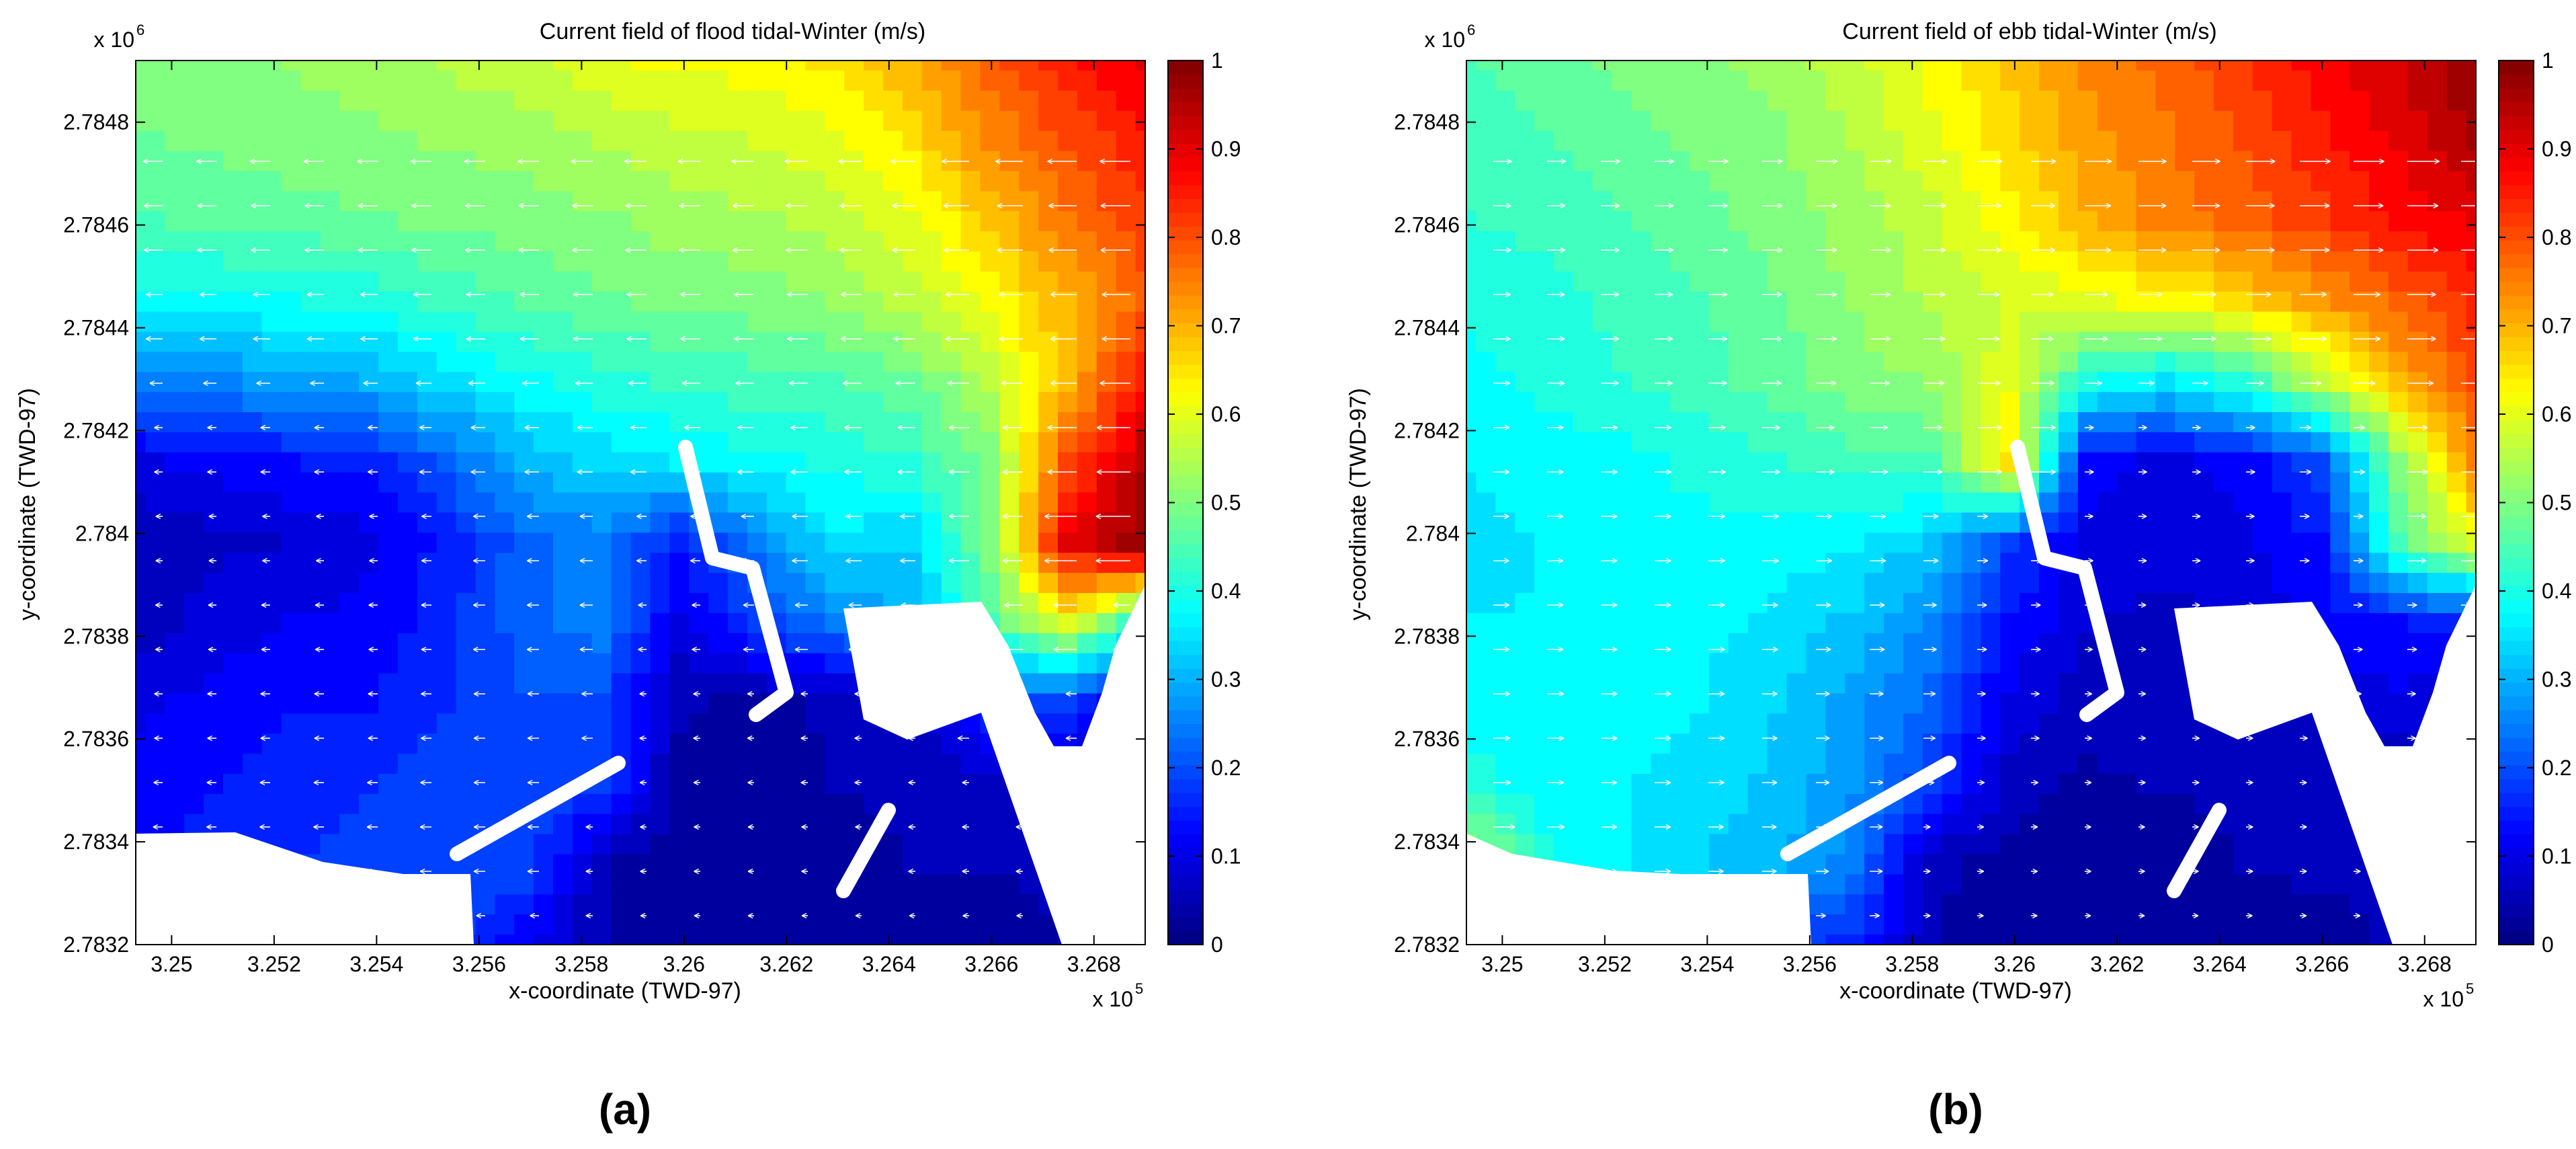  What do you see at coordinates (1185, 357) in the screenshot?
I see `panel-a-colorbar-segment` at bounding box center [1185, 357].